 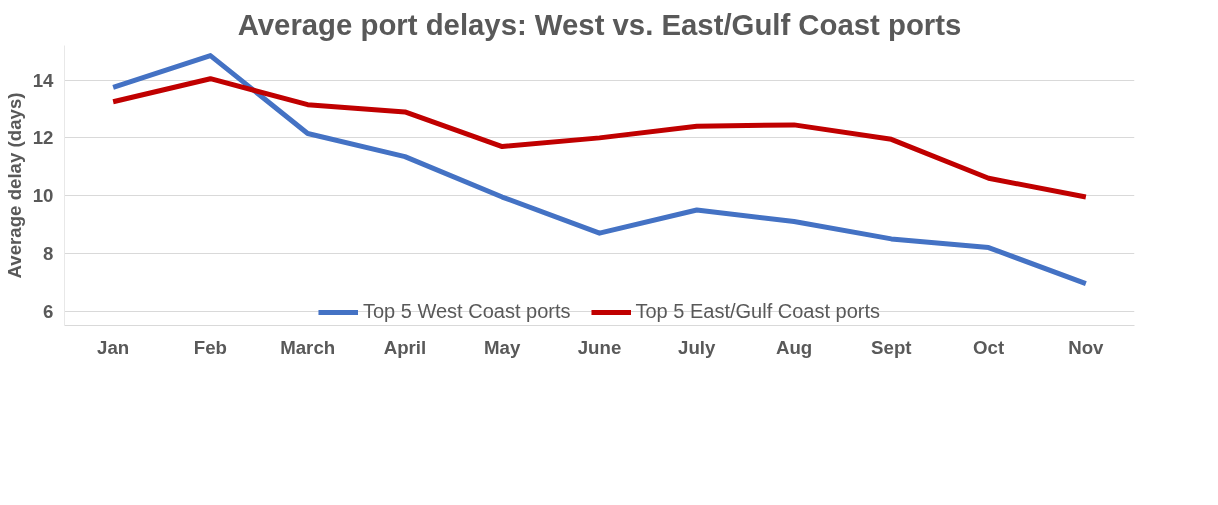 I want to click on x-tick-label: Feb, so click(x=210, y=347).